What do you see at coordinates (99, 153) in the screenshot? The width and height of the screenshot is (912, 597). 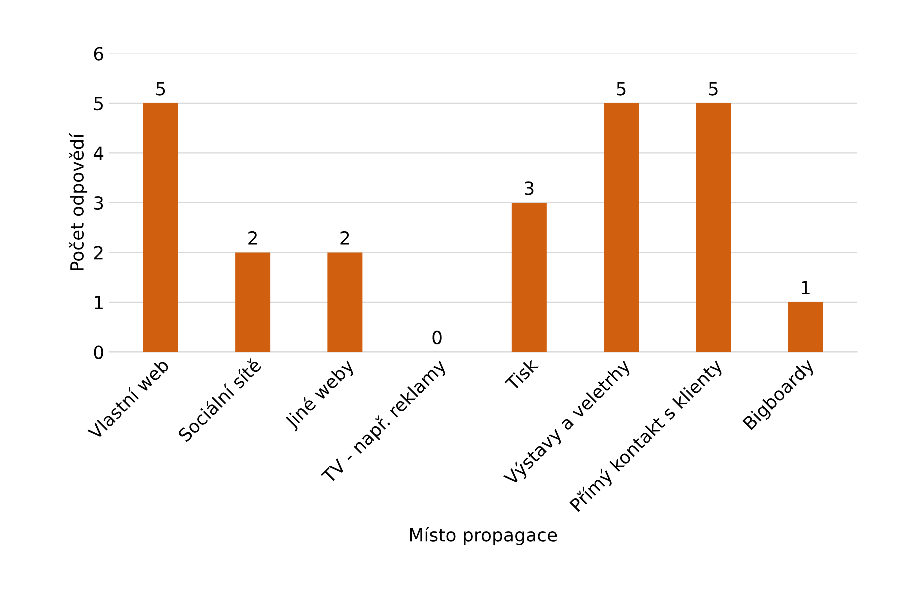 I see `y-tick-label: 4` at bounding box center [99, 153].